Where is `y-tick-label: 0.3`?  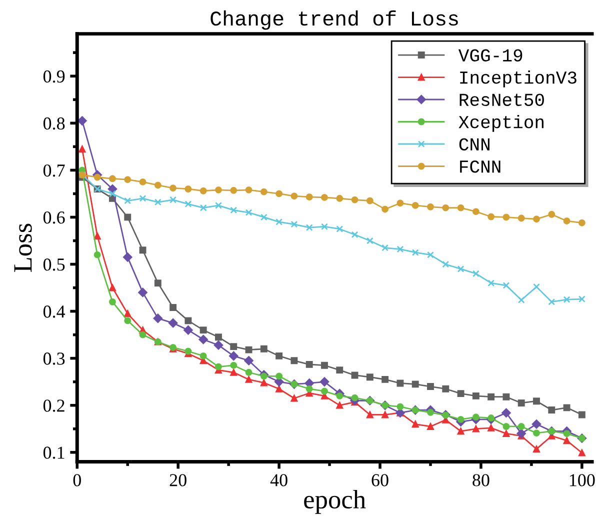 y-tick-label: 0.3 is located at coordinates (54, 358).